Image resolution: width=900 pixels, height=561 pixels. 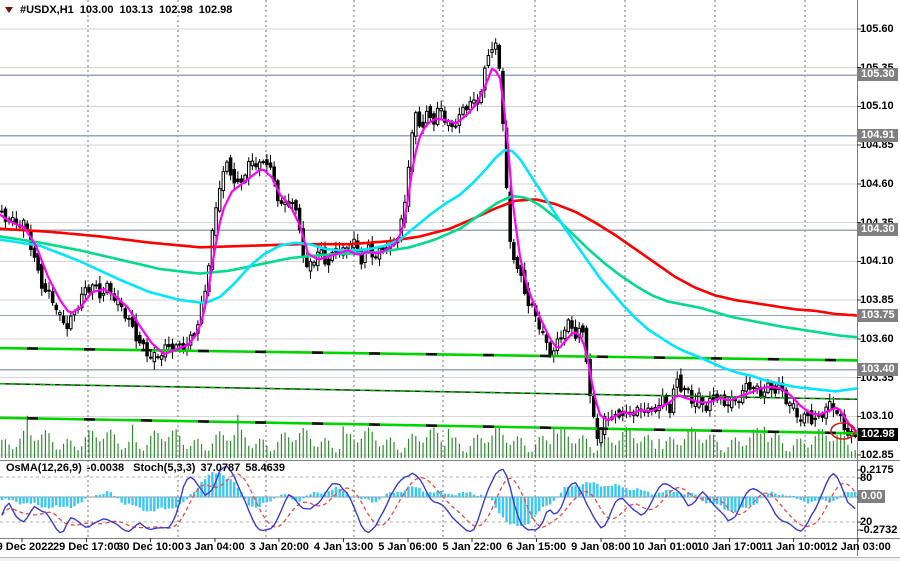 What do you see at coordinates (105, 468) in the screenshot?
I see `osma-value: -0.0038` at bounding box center [105, 468].